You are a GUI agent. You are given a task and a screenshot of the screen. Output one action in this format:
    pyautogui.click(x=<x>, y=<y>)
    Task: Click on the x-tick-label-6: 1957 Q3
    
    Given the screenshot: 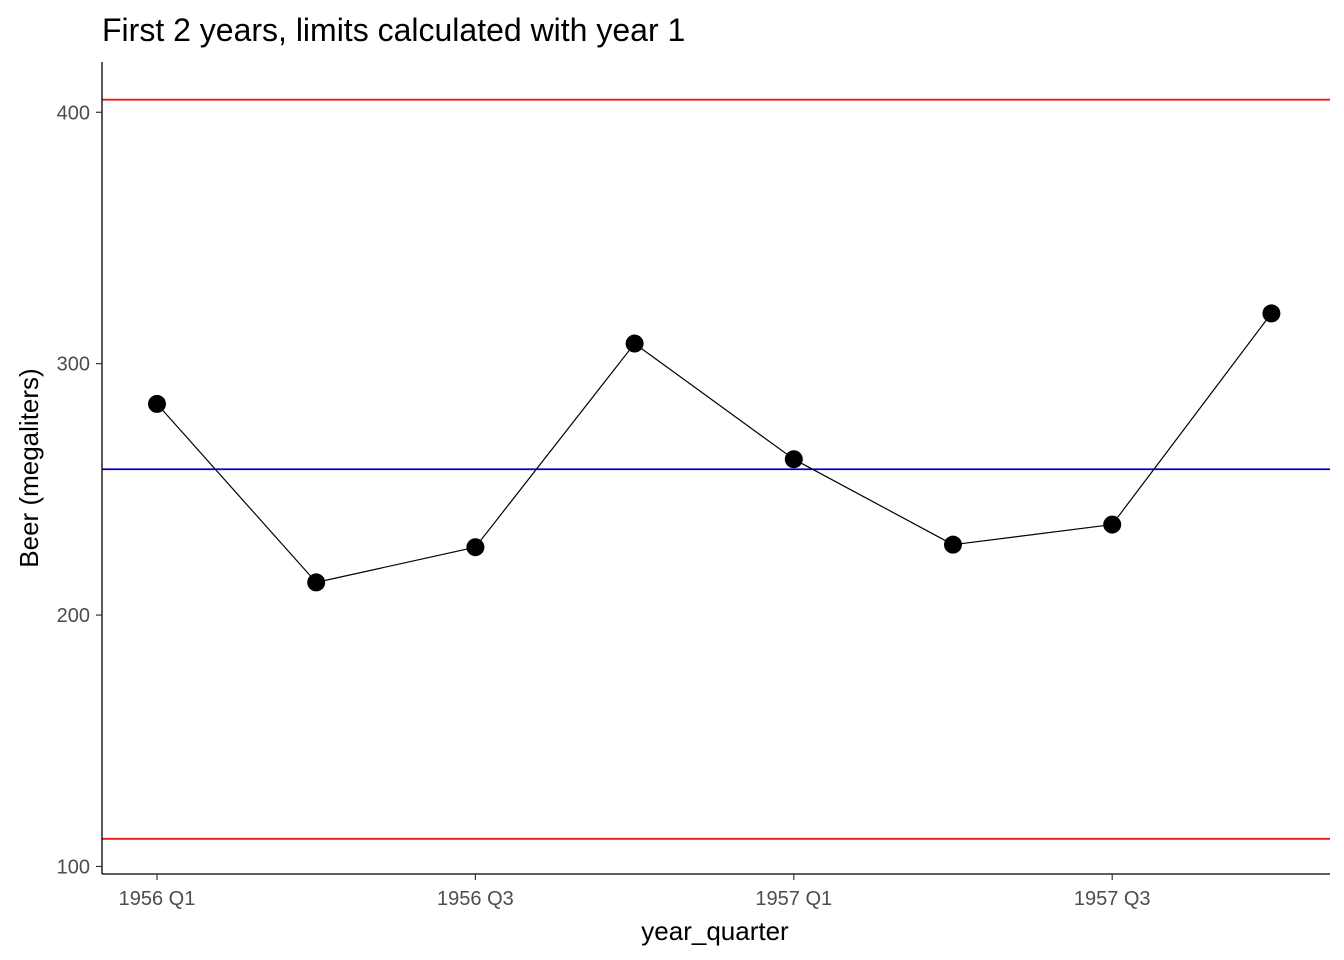 What is the action you would take?
    pyautogui.click(x=1112, y=899)
    